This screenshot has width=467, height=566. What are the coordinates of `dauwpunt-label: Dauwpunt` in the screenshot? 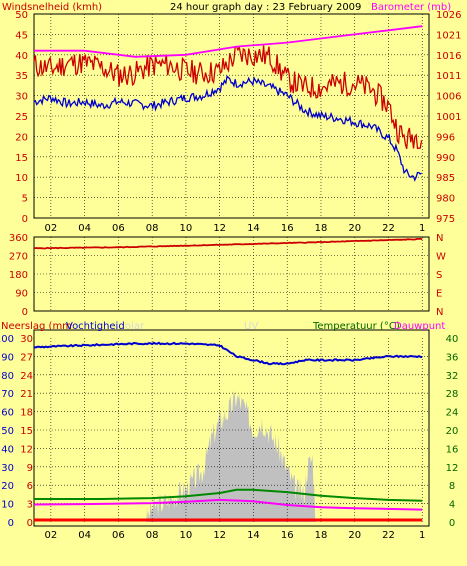 It's located at (419, 326).